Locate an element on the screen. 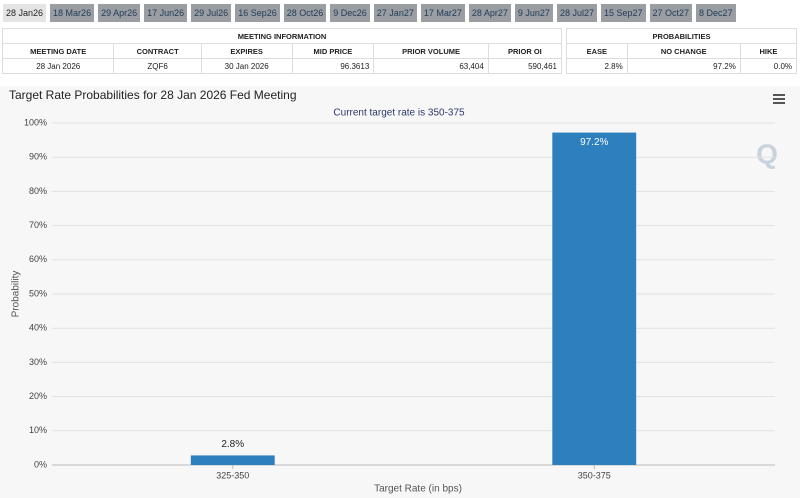  table-title: MEETING INFORMATION is located at coordinates (282, 36).